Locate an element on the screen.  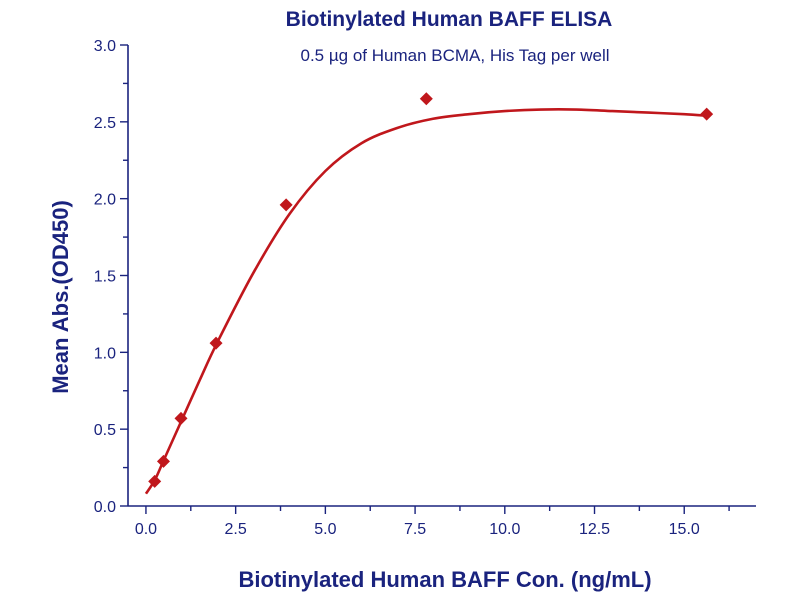
y-tick-label: 2.0 is located at coordinates (105, 200).